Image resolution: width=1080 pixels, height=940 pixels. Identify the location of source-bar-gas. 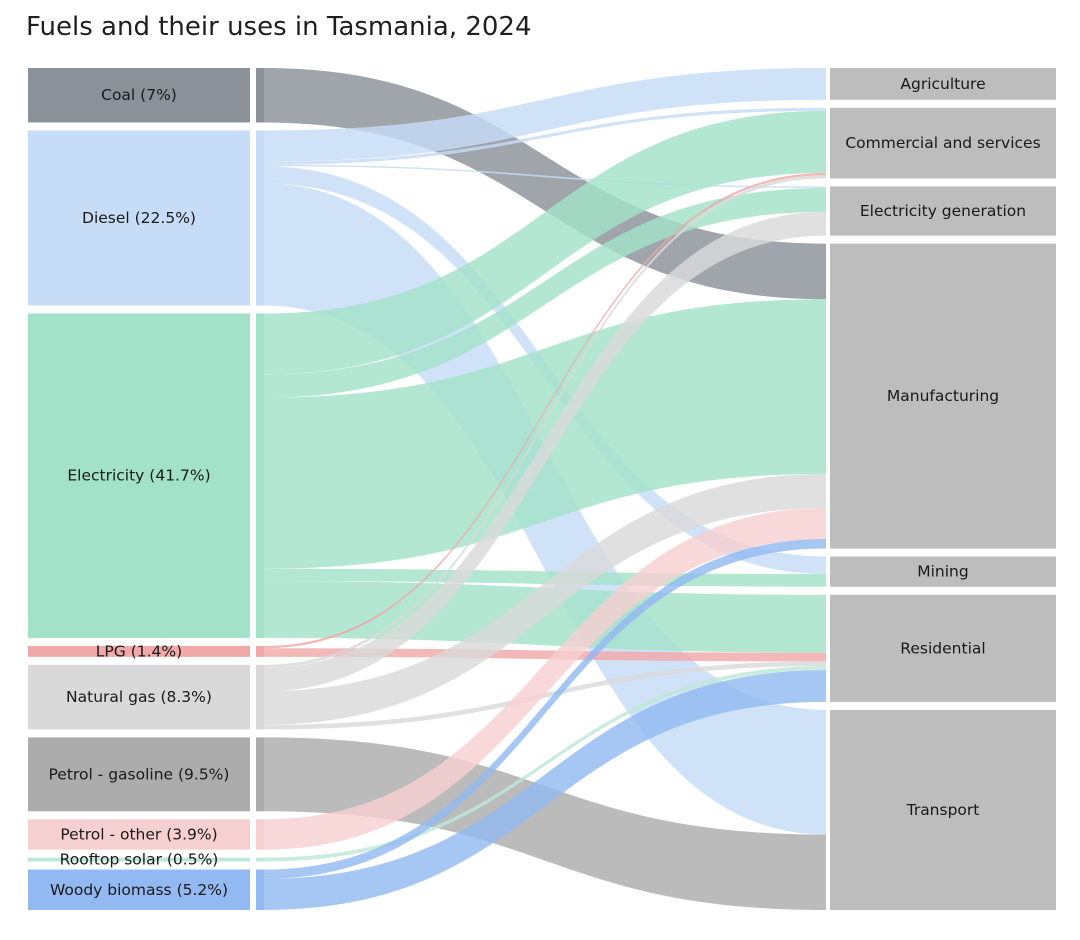
(260, 697).